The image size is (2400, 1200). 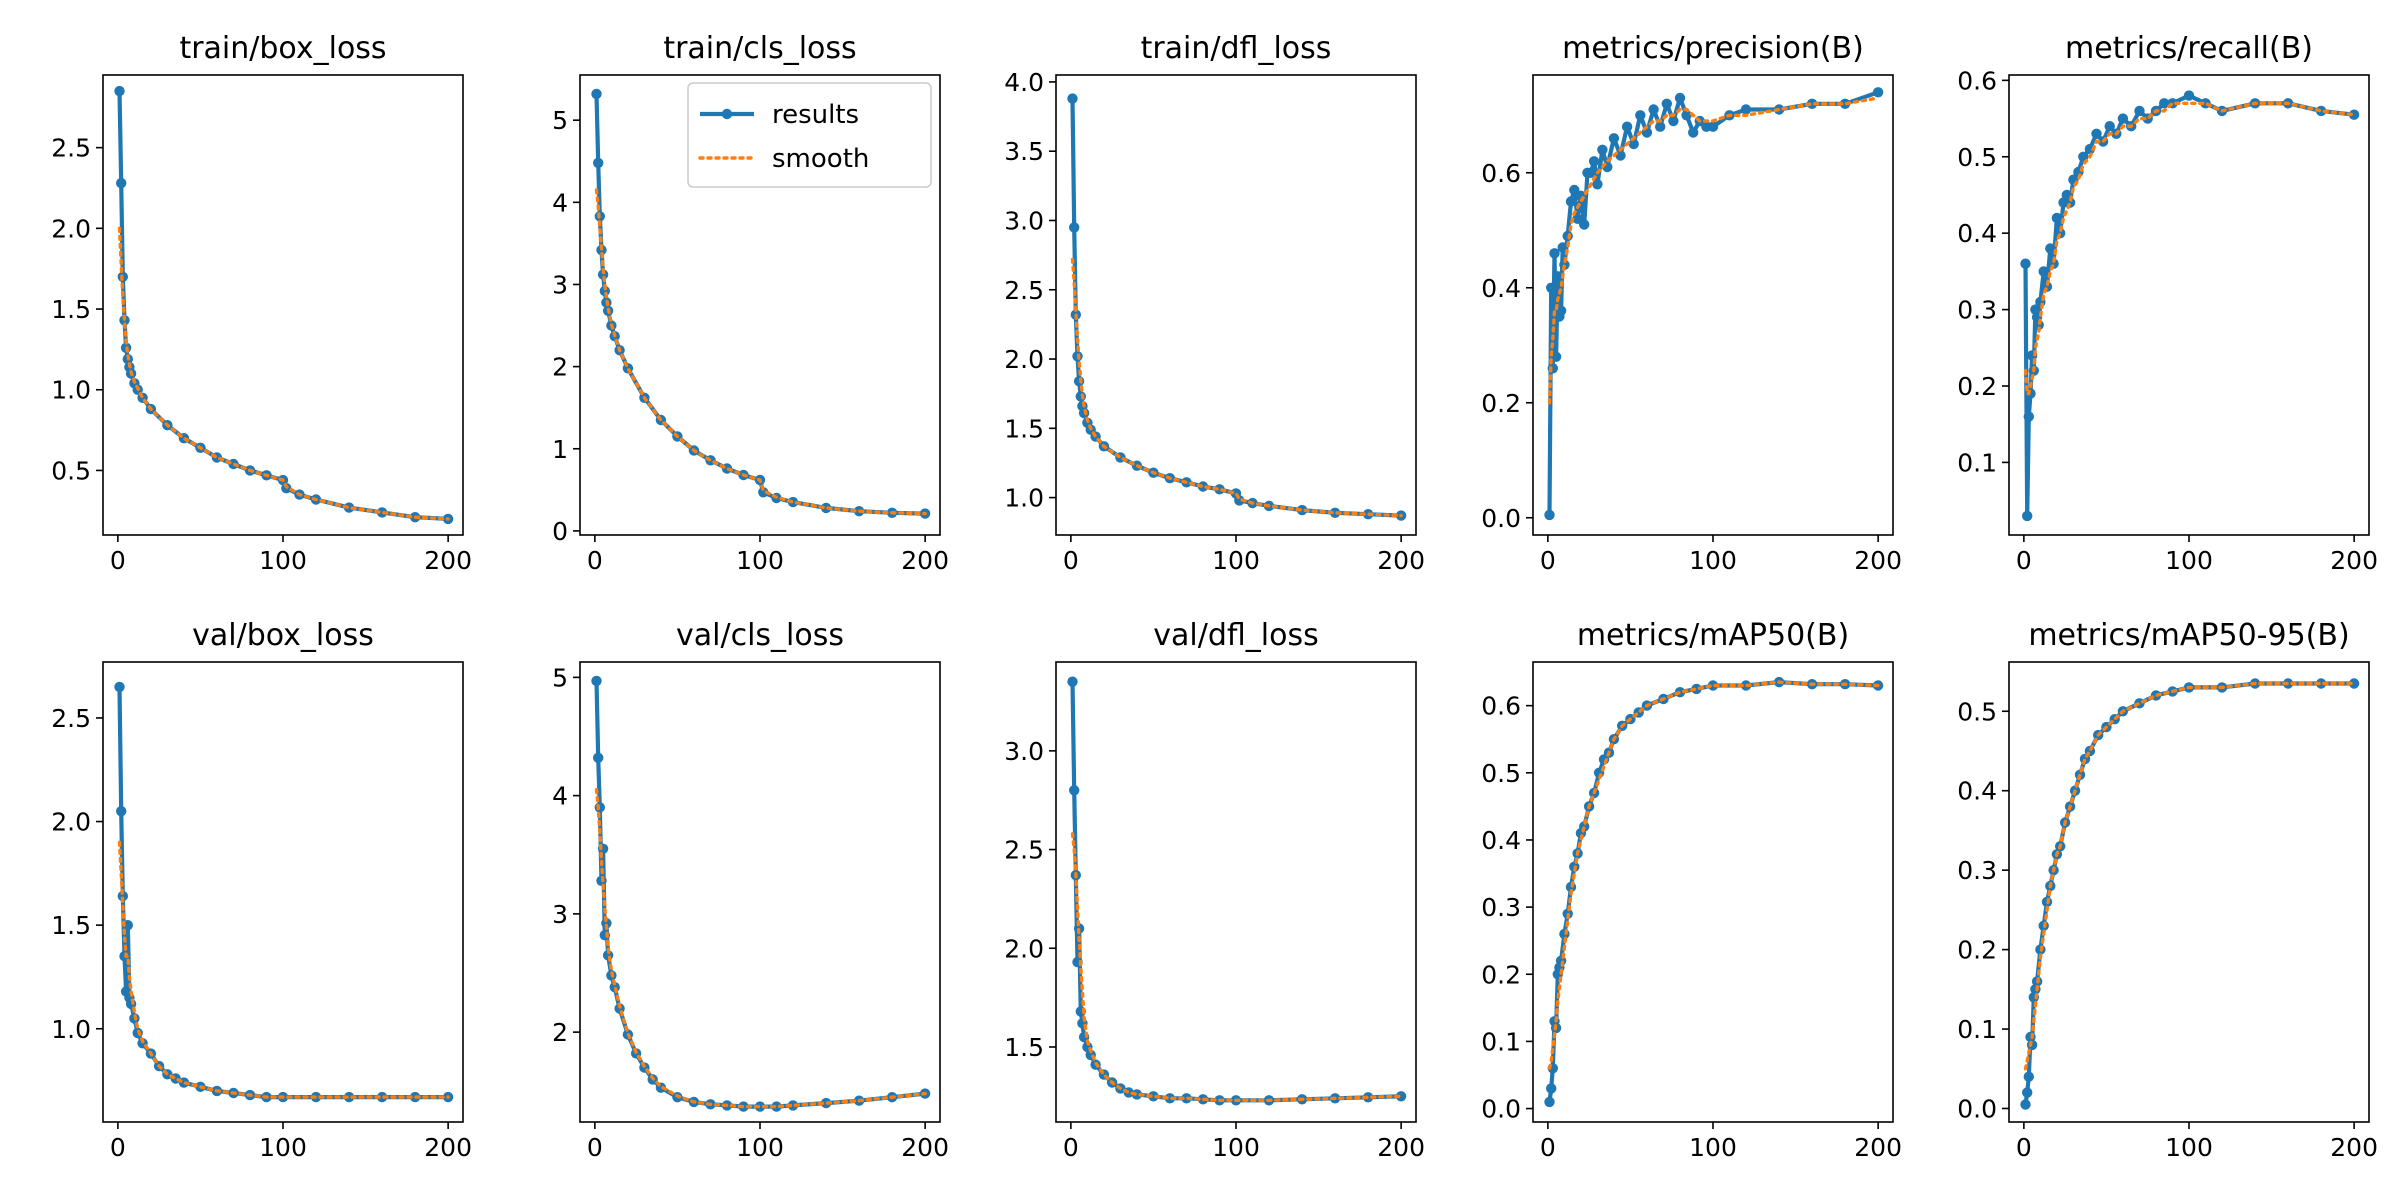 What do you see at coordinates (1977, 1029) in the screenshot?
I see `y-tick-label: 0.1` at bounding box center [1977, 1029].